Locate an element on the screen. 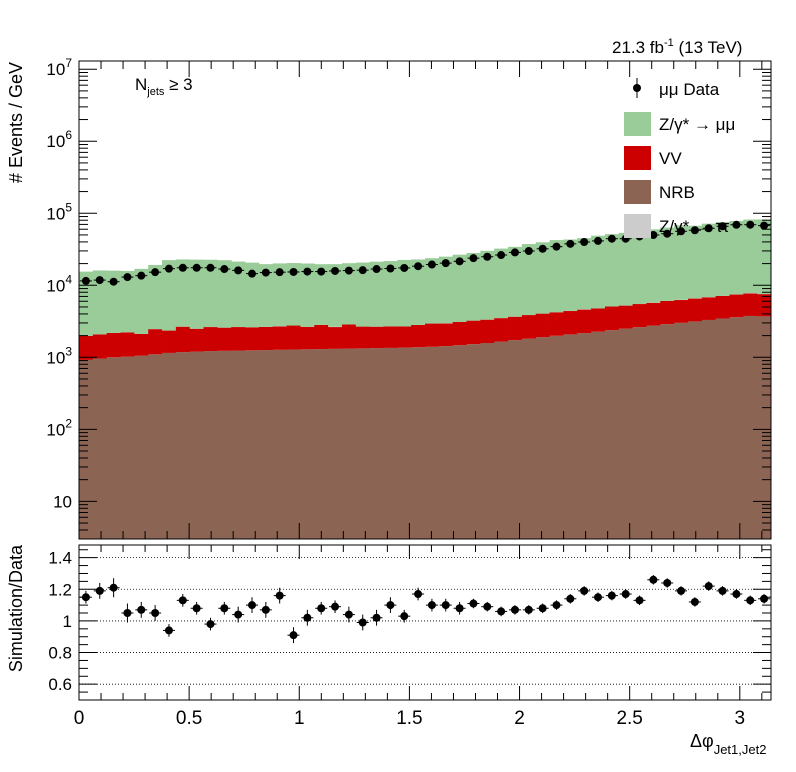 This screenshot has width=796, height=772. y-tick-label: 10³ is located at coordinates (59, 355).